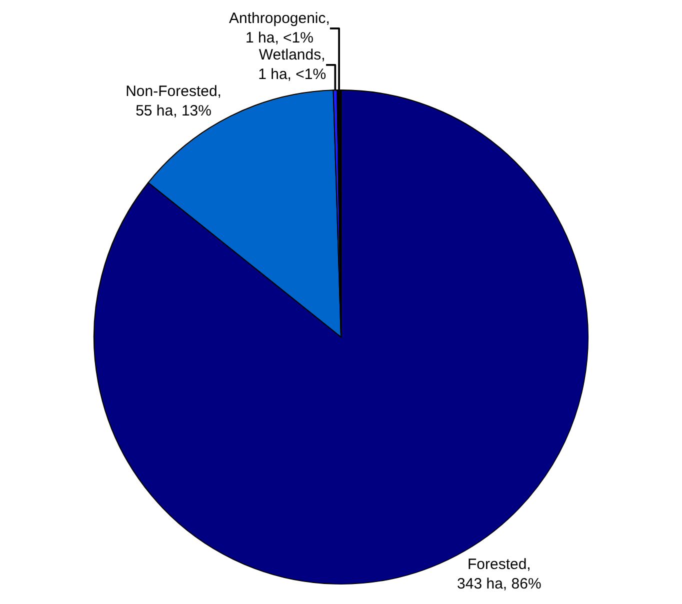 Image resolution: width=682 pixels, height=604 pixels. What do you see at coordinates (292, 65) in the screenshot?
I see `slice-label: Wetlands, 1 ha, <1%` at bounding box center [292, 65].